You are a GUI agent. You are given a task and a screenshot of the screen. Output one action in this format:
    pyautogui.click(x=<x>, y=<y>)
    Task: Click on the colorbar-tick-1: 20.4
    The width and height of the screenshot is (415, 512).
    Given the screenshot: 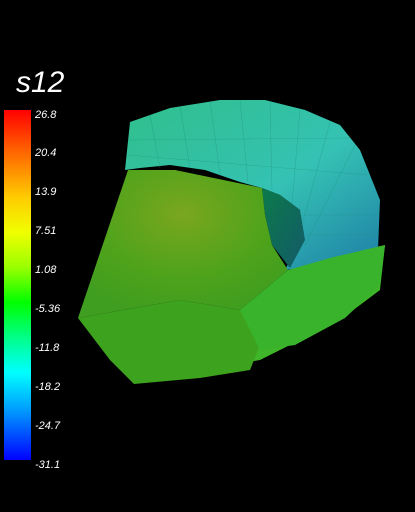 What is the action you would take?
    pyautogui.click(x=46, y=153)
    